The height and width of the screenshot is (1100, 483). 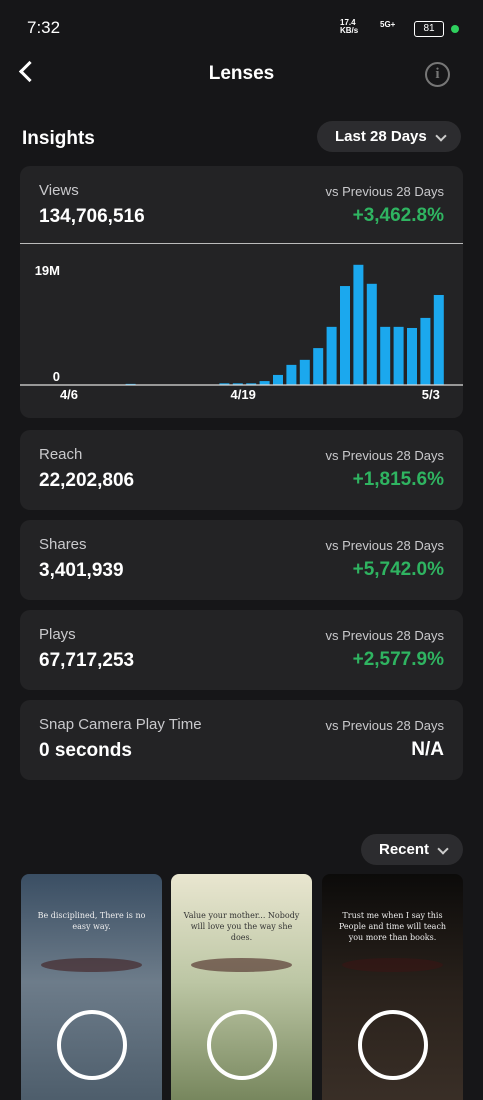 I want to click on y-tick-label: 0, so click(x=56, y=376).